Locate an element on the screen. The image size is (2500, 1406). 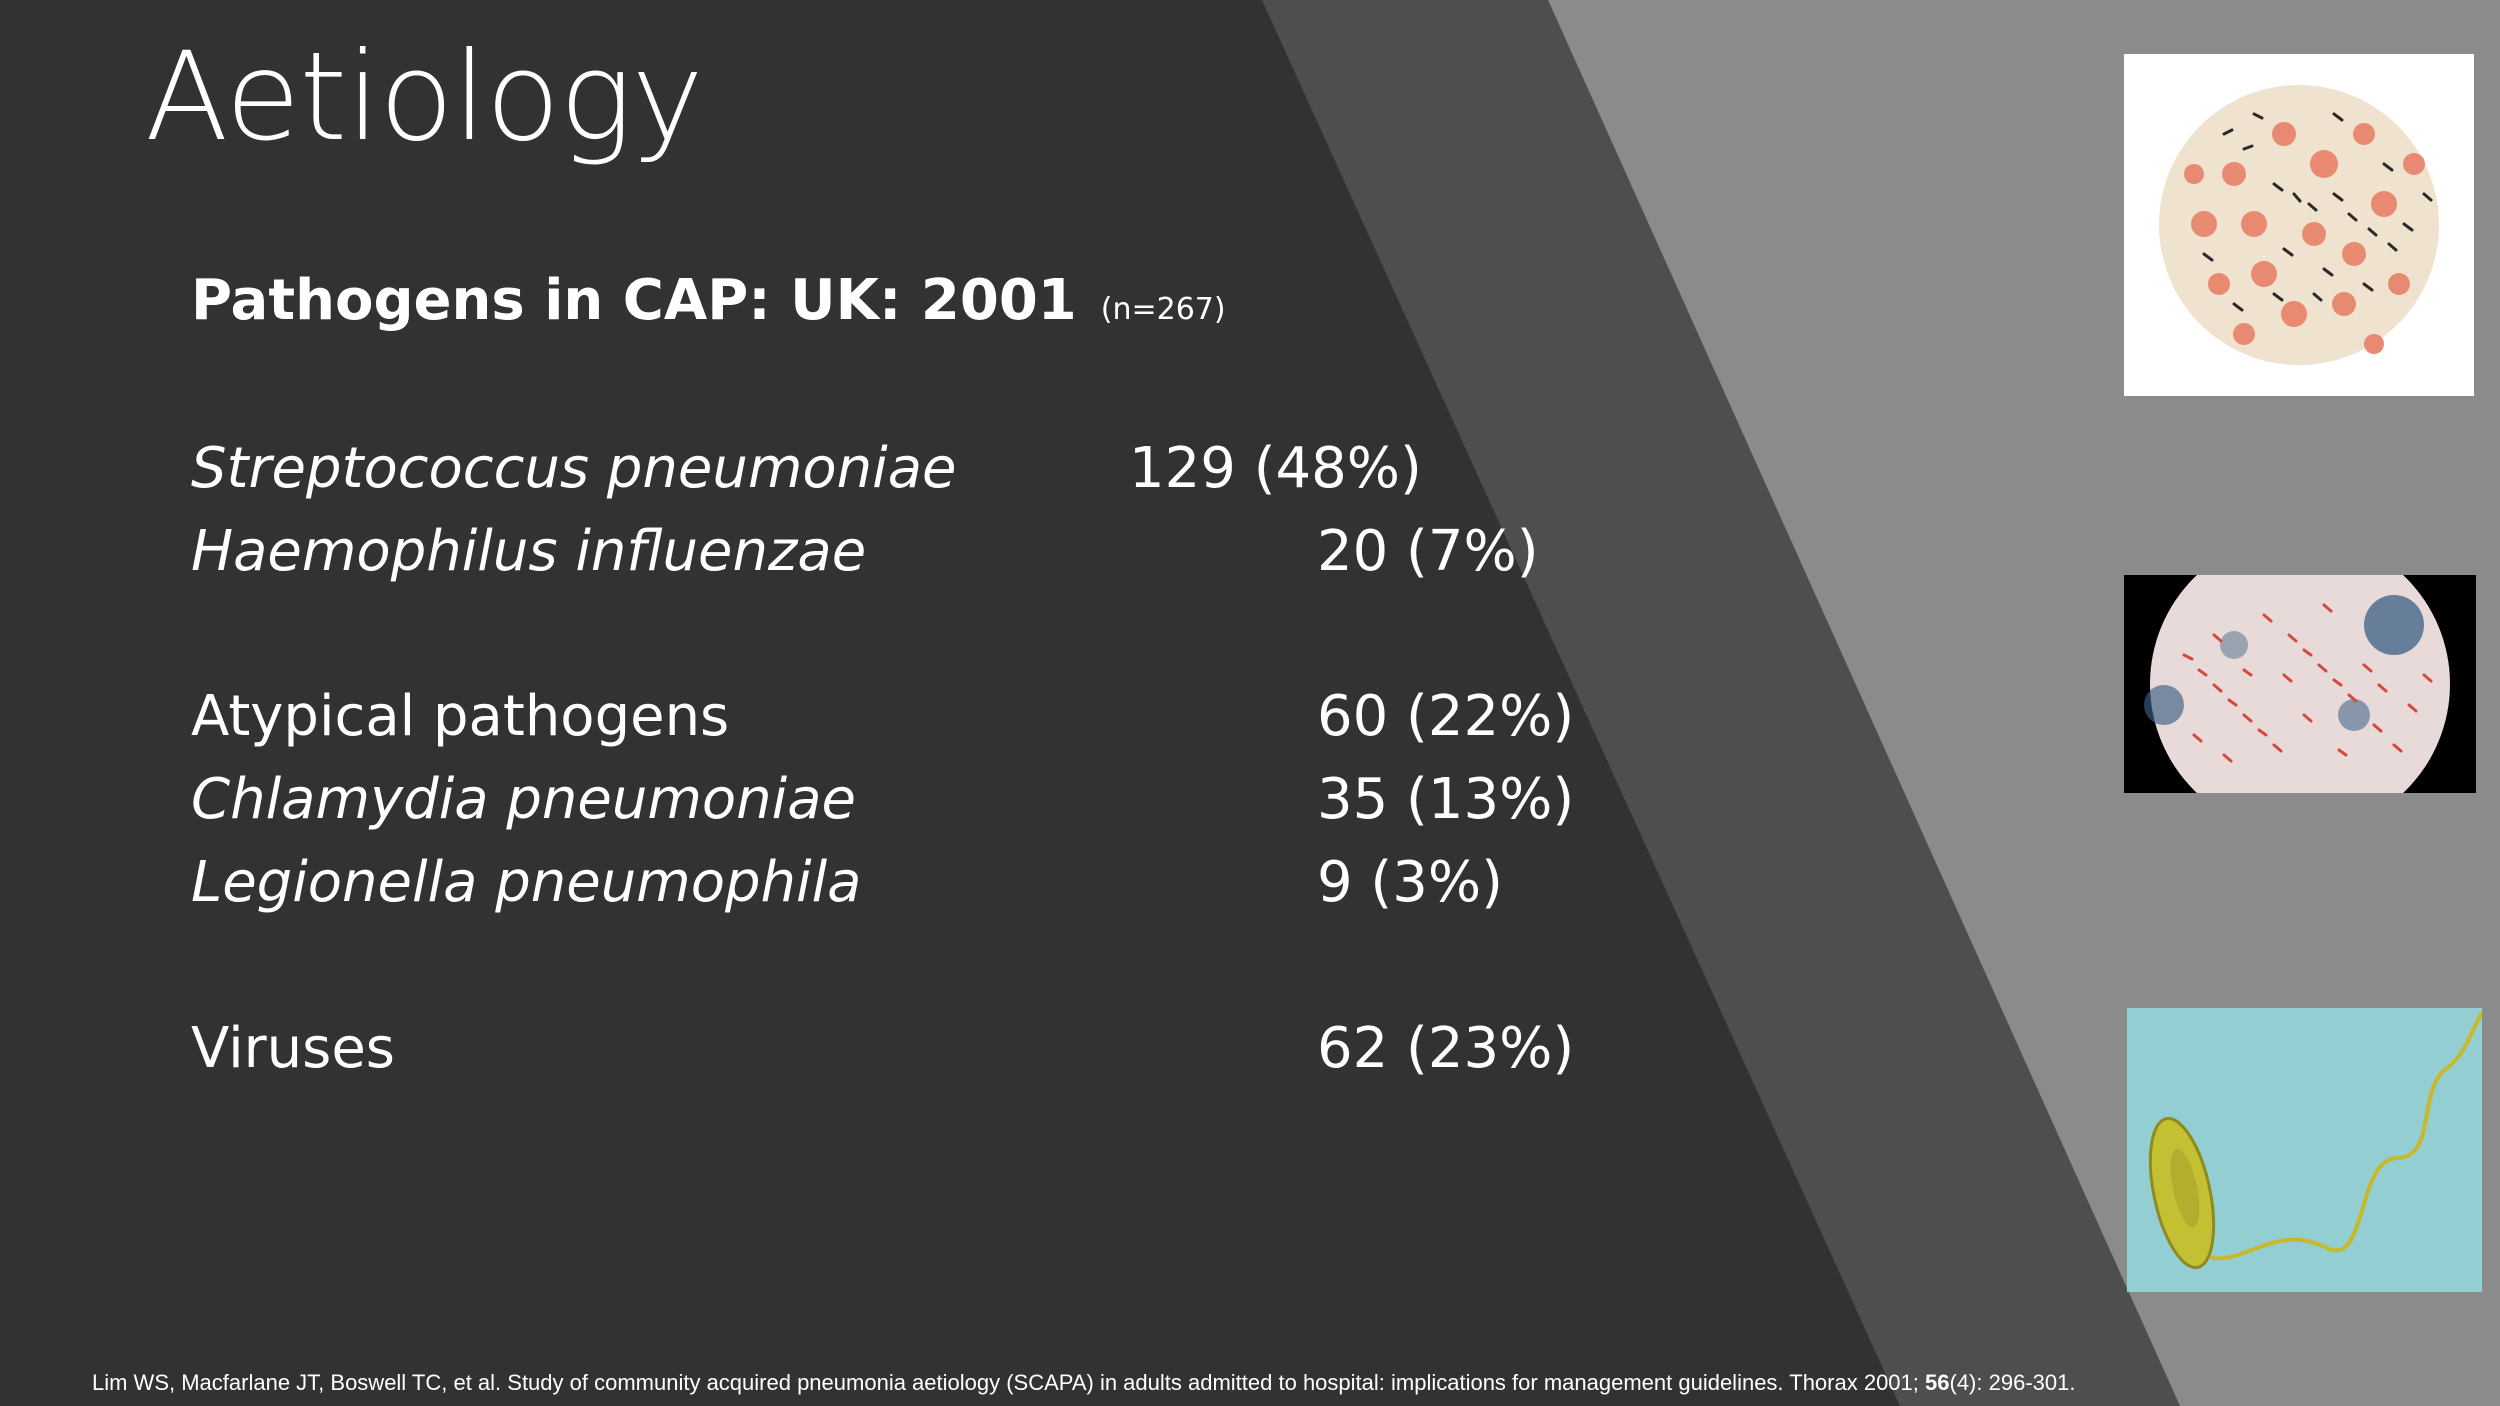
citation-volume: 56 is located at coordinates (1937, 1382).